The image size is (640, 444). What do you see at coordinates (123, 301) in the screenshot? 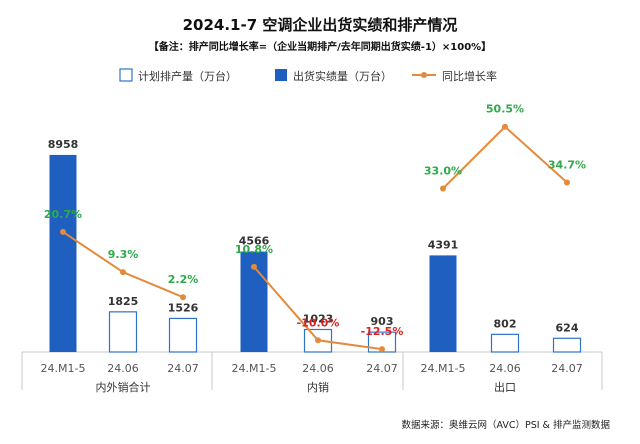
I see `bar-value-label: 1825` at bounding box center [123, 301].